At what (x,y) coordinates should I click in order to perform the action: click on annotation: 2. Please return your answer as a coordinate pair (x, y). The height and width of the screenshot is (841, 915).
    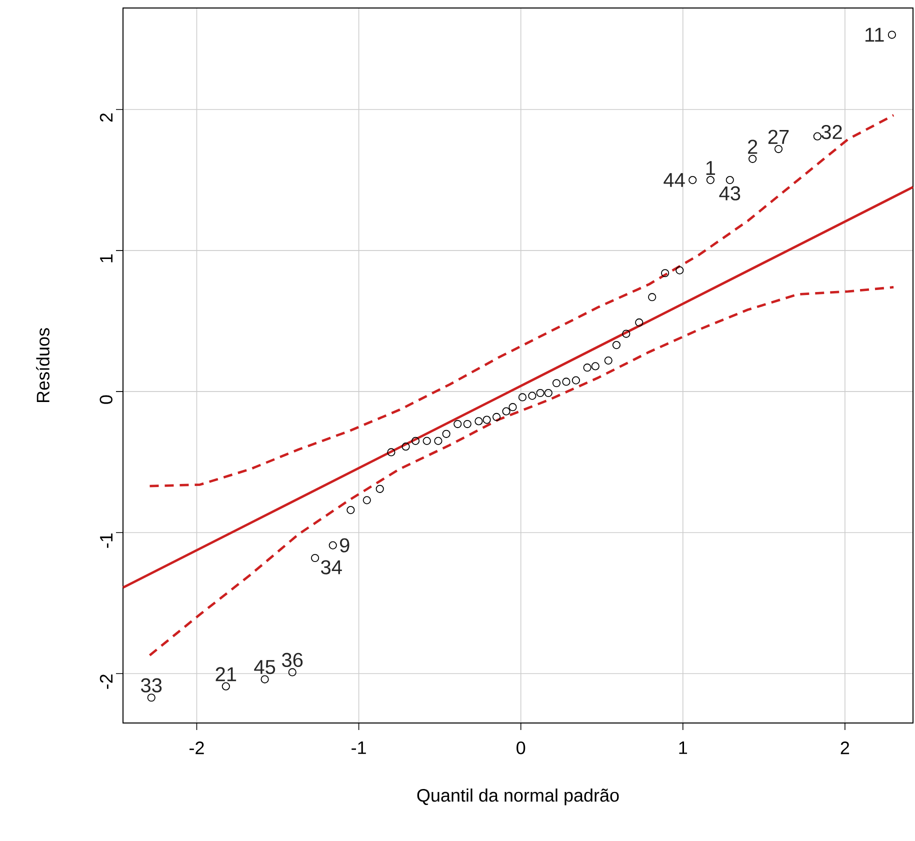
    Looking at the image, I should click on (753, 147).